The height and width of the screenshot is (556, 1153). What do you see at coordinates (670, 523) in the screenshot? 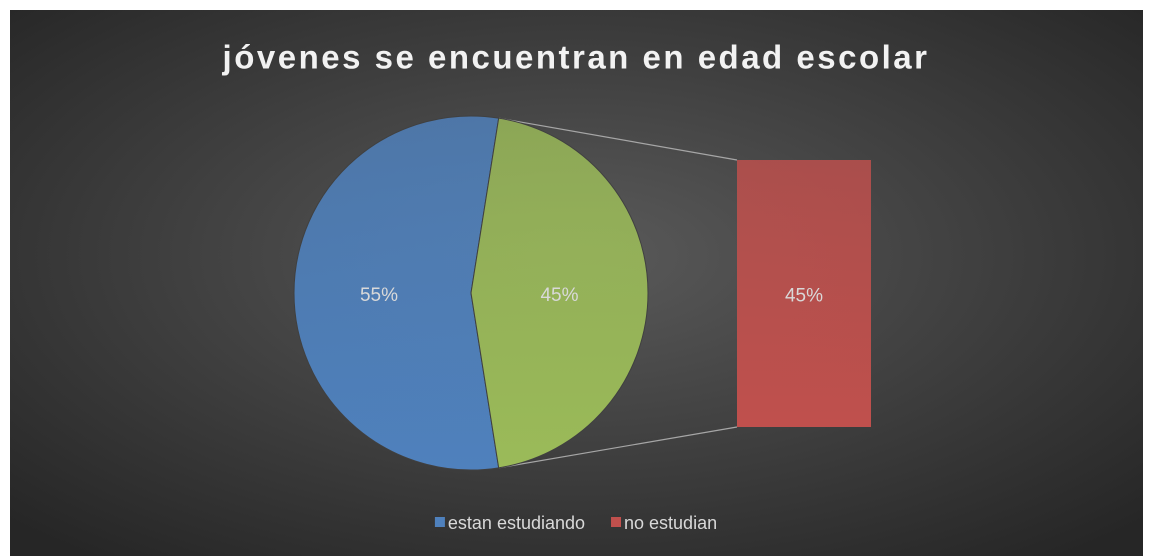
I see `legend-label: no estudian` at bounding box center [670, 523].